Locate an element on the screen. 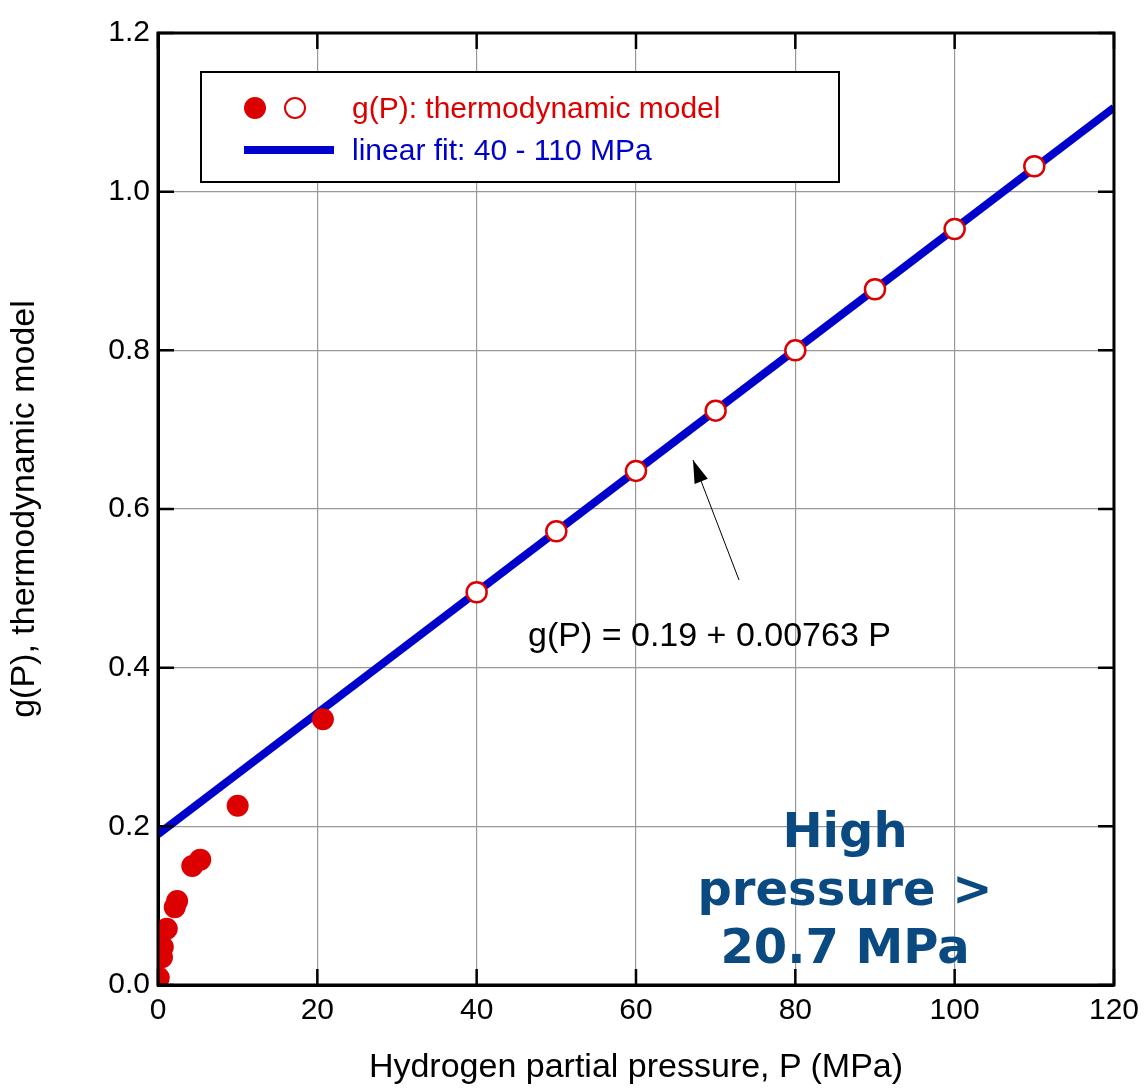  annotation: g(P) = 0.19 + 0.00763 P is located at coordinates (709, 634).